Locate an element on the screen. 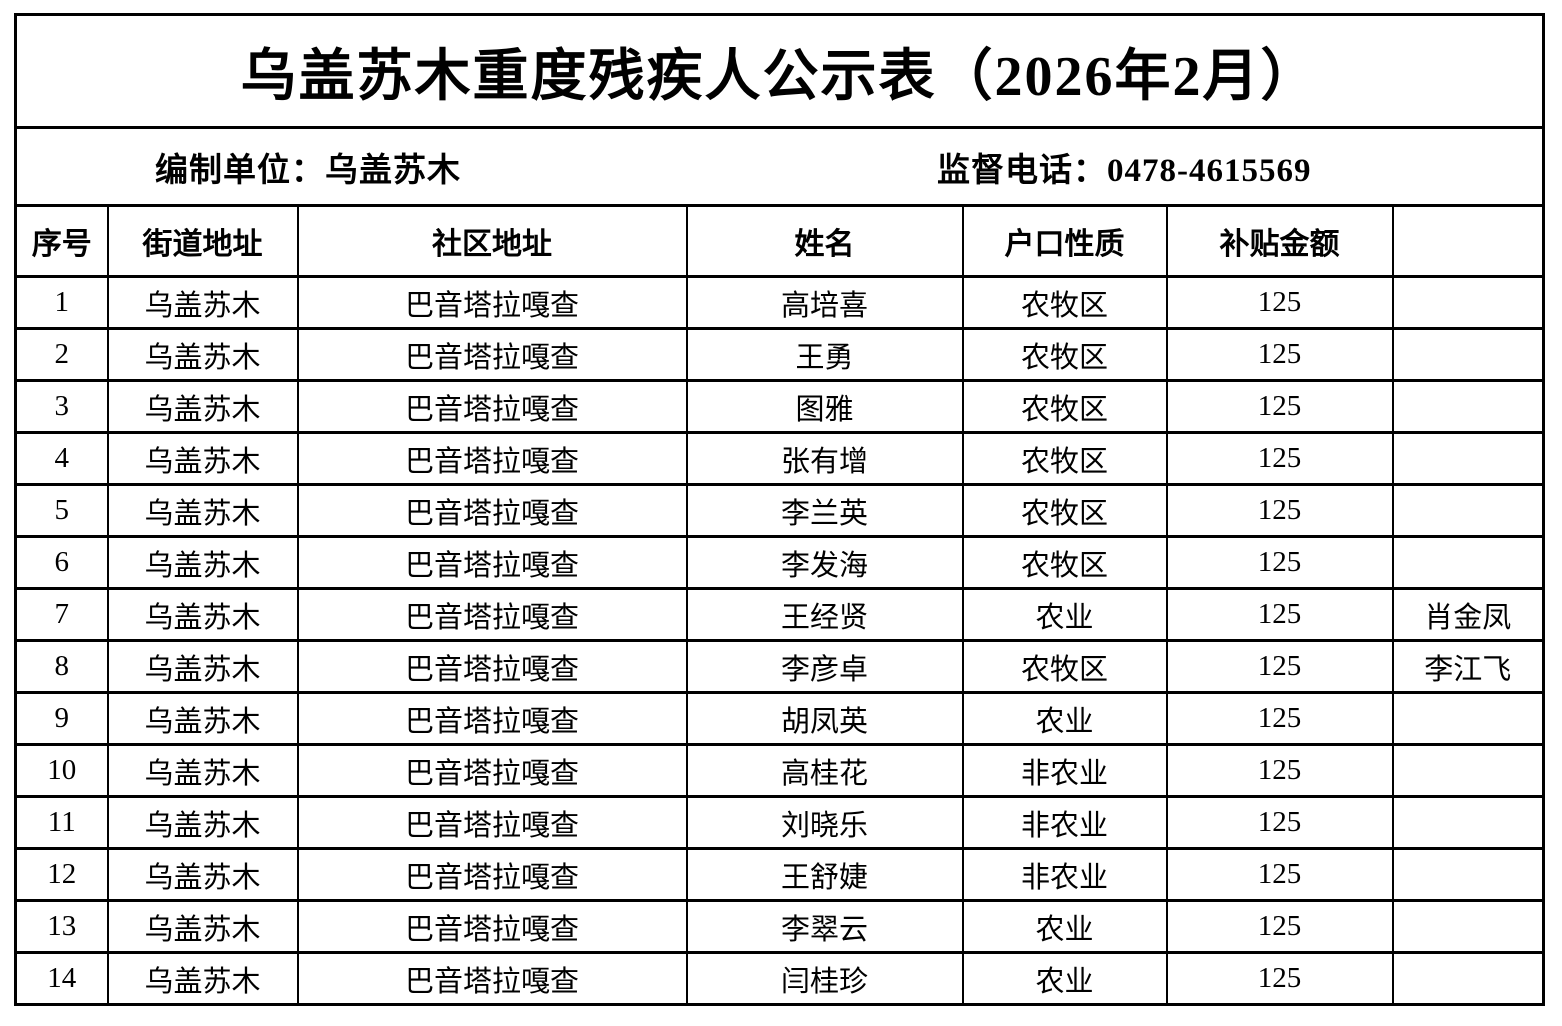 This screenshot has height=1026, width=1562. table-cell: 李翠云 is located at coordinates (824, 926).